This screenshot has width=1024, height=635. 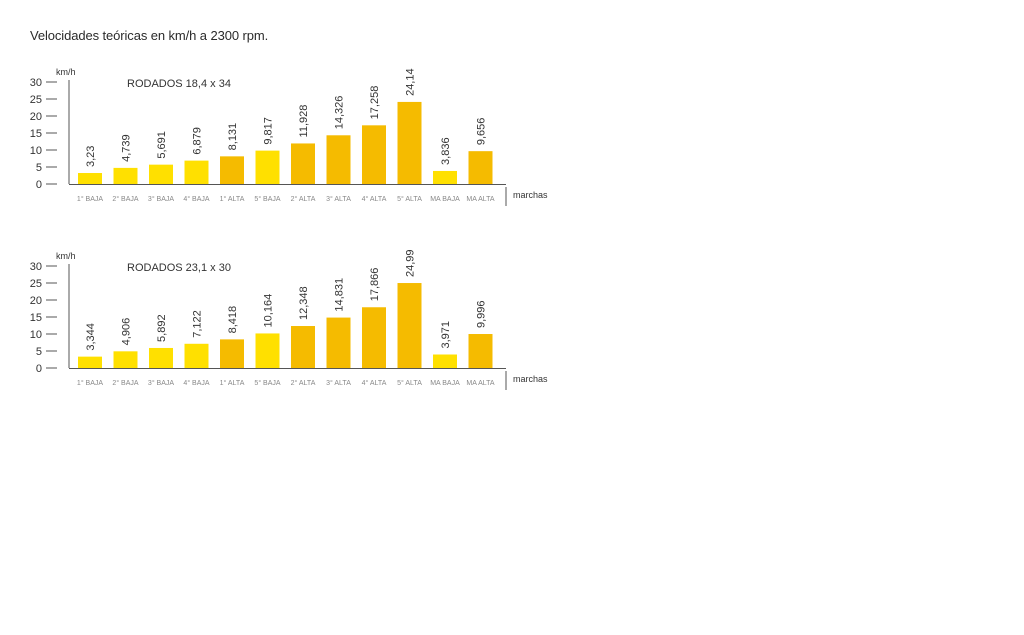 I want to click on bar-value-label: 24,14, so click(x=411, y=82).